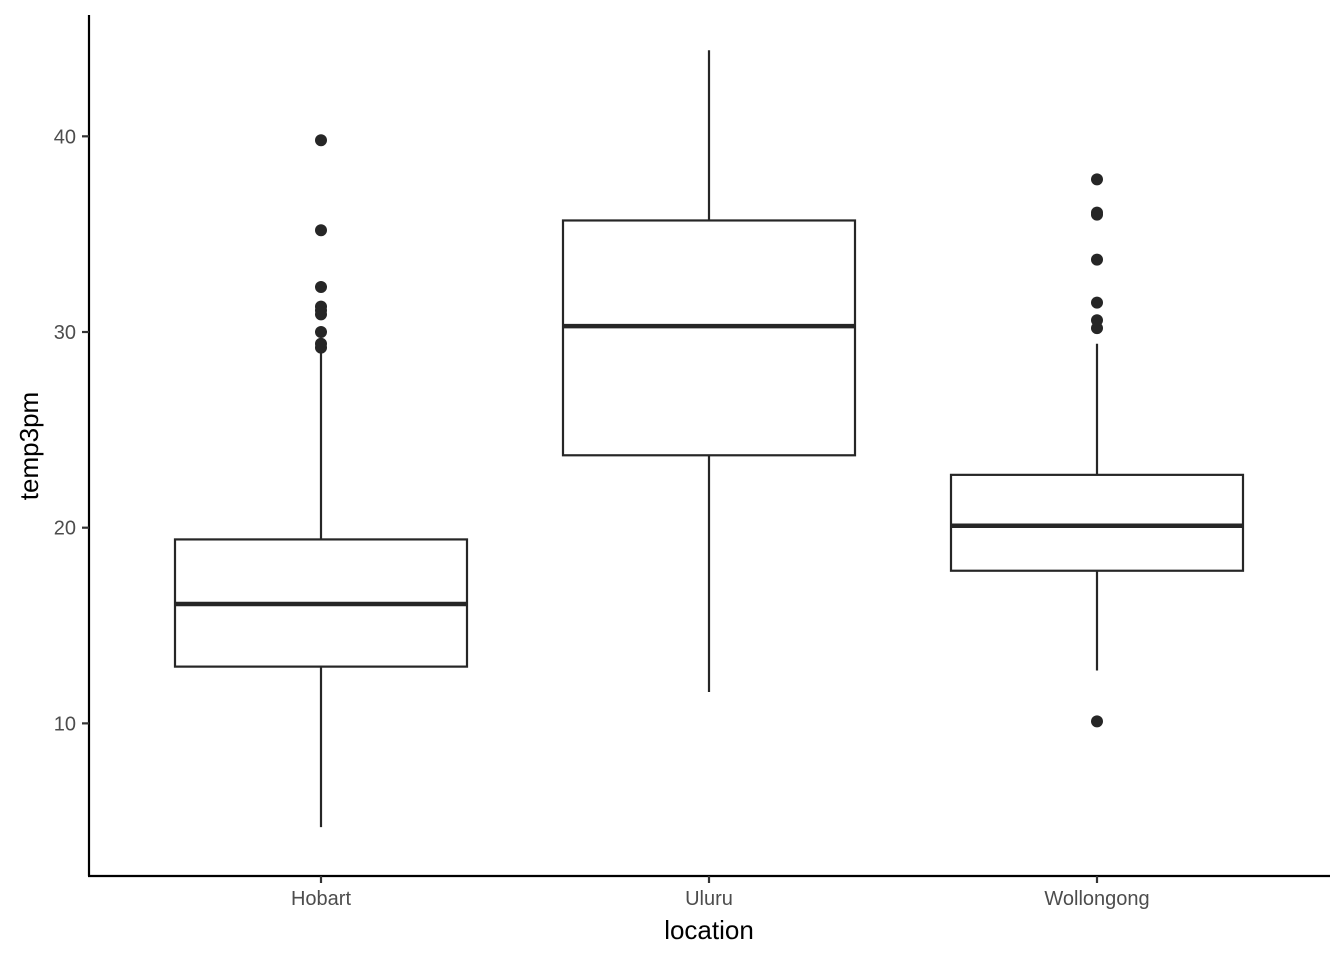 The height and width of the screenshot is (960, 1344). Describe the element at coordinates (1097, 450) in the screenshot. I see `box-wollongong` at that location.